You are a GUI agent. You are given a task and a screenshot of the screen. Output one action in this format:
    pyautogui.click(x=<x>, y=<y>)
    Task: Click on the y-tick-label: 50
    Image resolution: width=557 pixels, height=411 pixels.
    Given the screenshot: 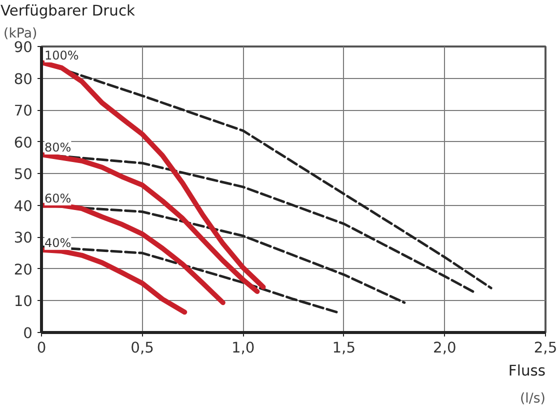 What is the action you would take?
    pyautogui.click(x=23, y=175)
    